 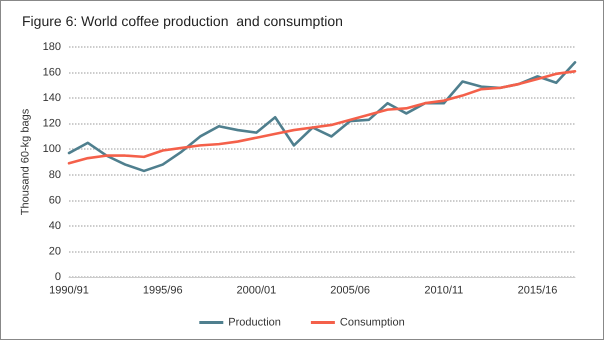 What do you see at coordinates (444, 290) in the screenshot?
I see `x-tick-label: 2010/11` at bounding box center [444, 290].